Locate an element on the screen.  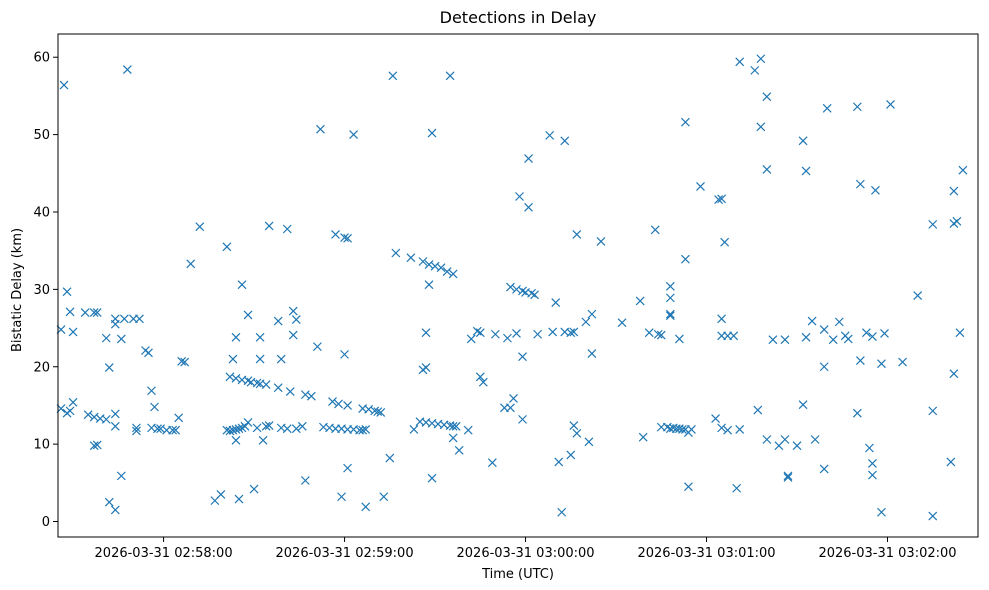
x-tick-label: 2026-03-31 03:00:00 is located at coordinates (526, 553).